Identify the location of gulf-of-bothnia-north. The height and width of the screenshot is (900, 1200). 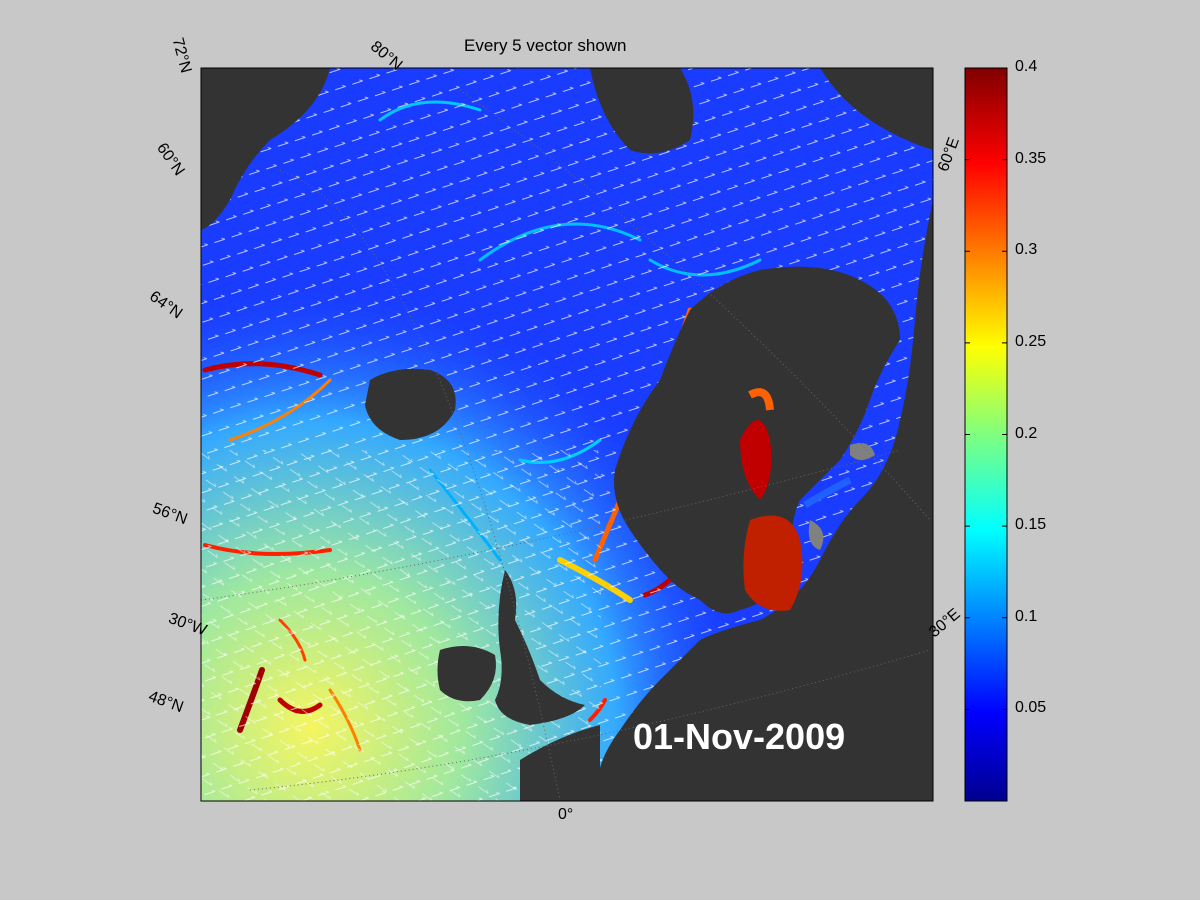
(756, 460).